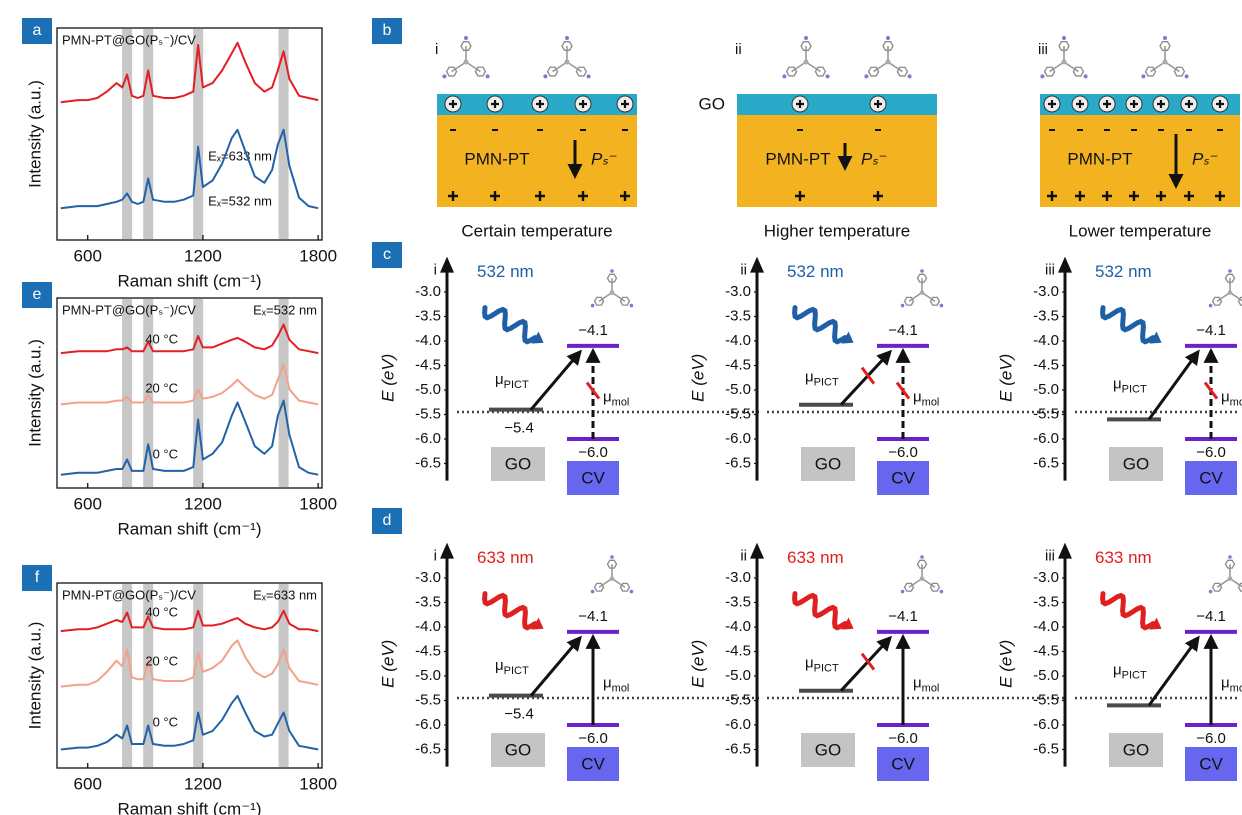  What do you see at coordinates (847, 337) in the screenshot?
I see `photon-head` at bounding box center [847, 337].